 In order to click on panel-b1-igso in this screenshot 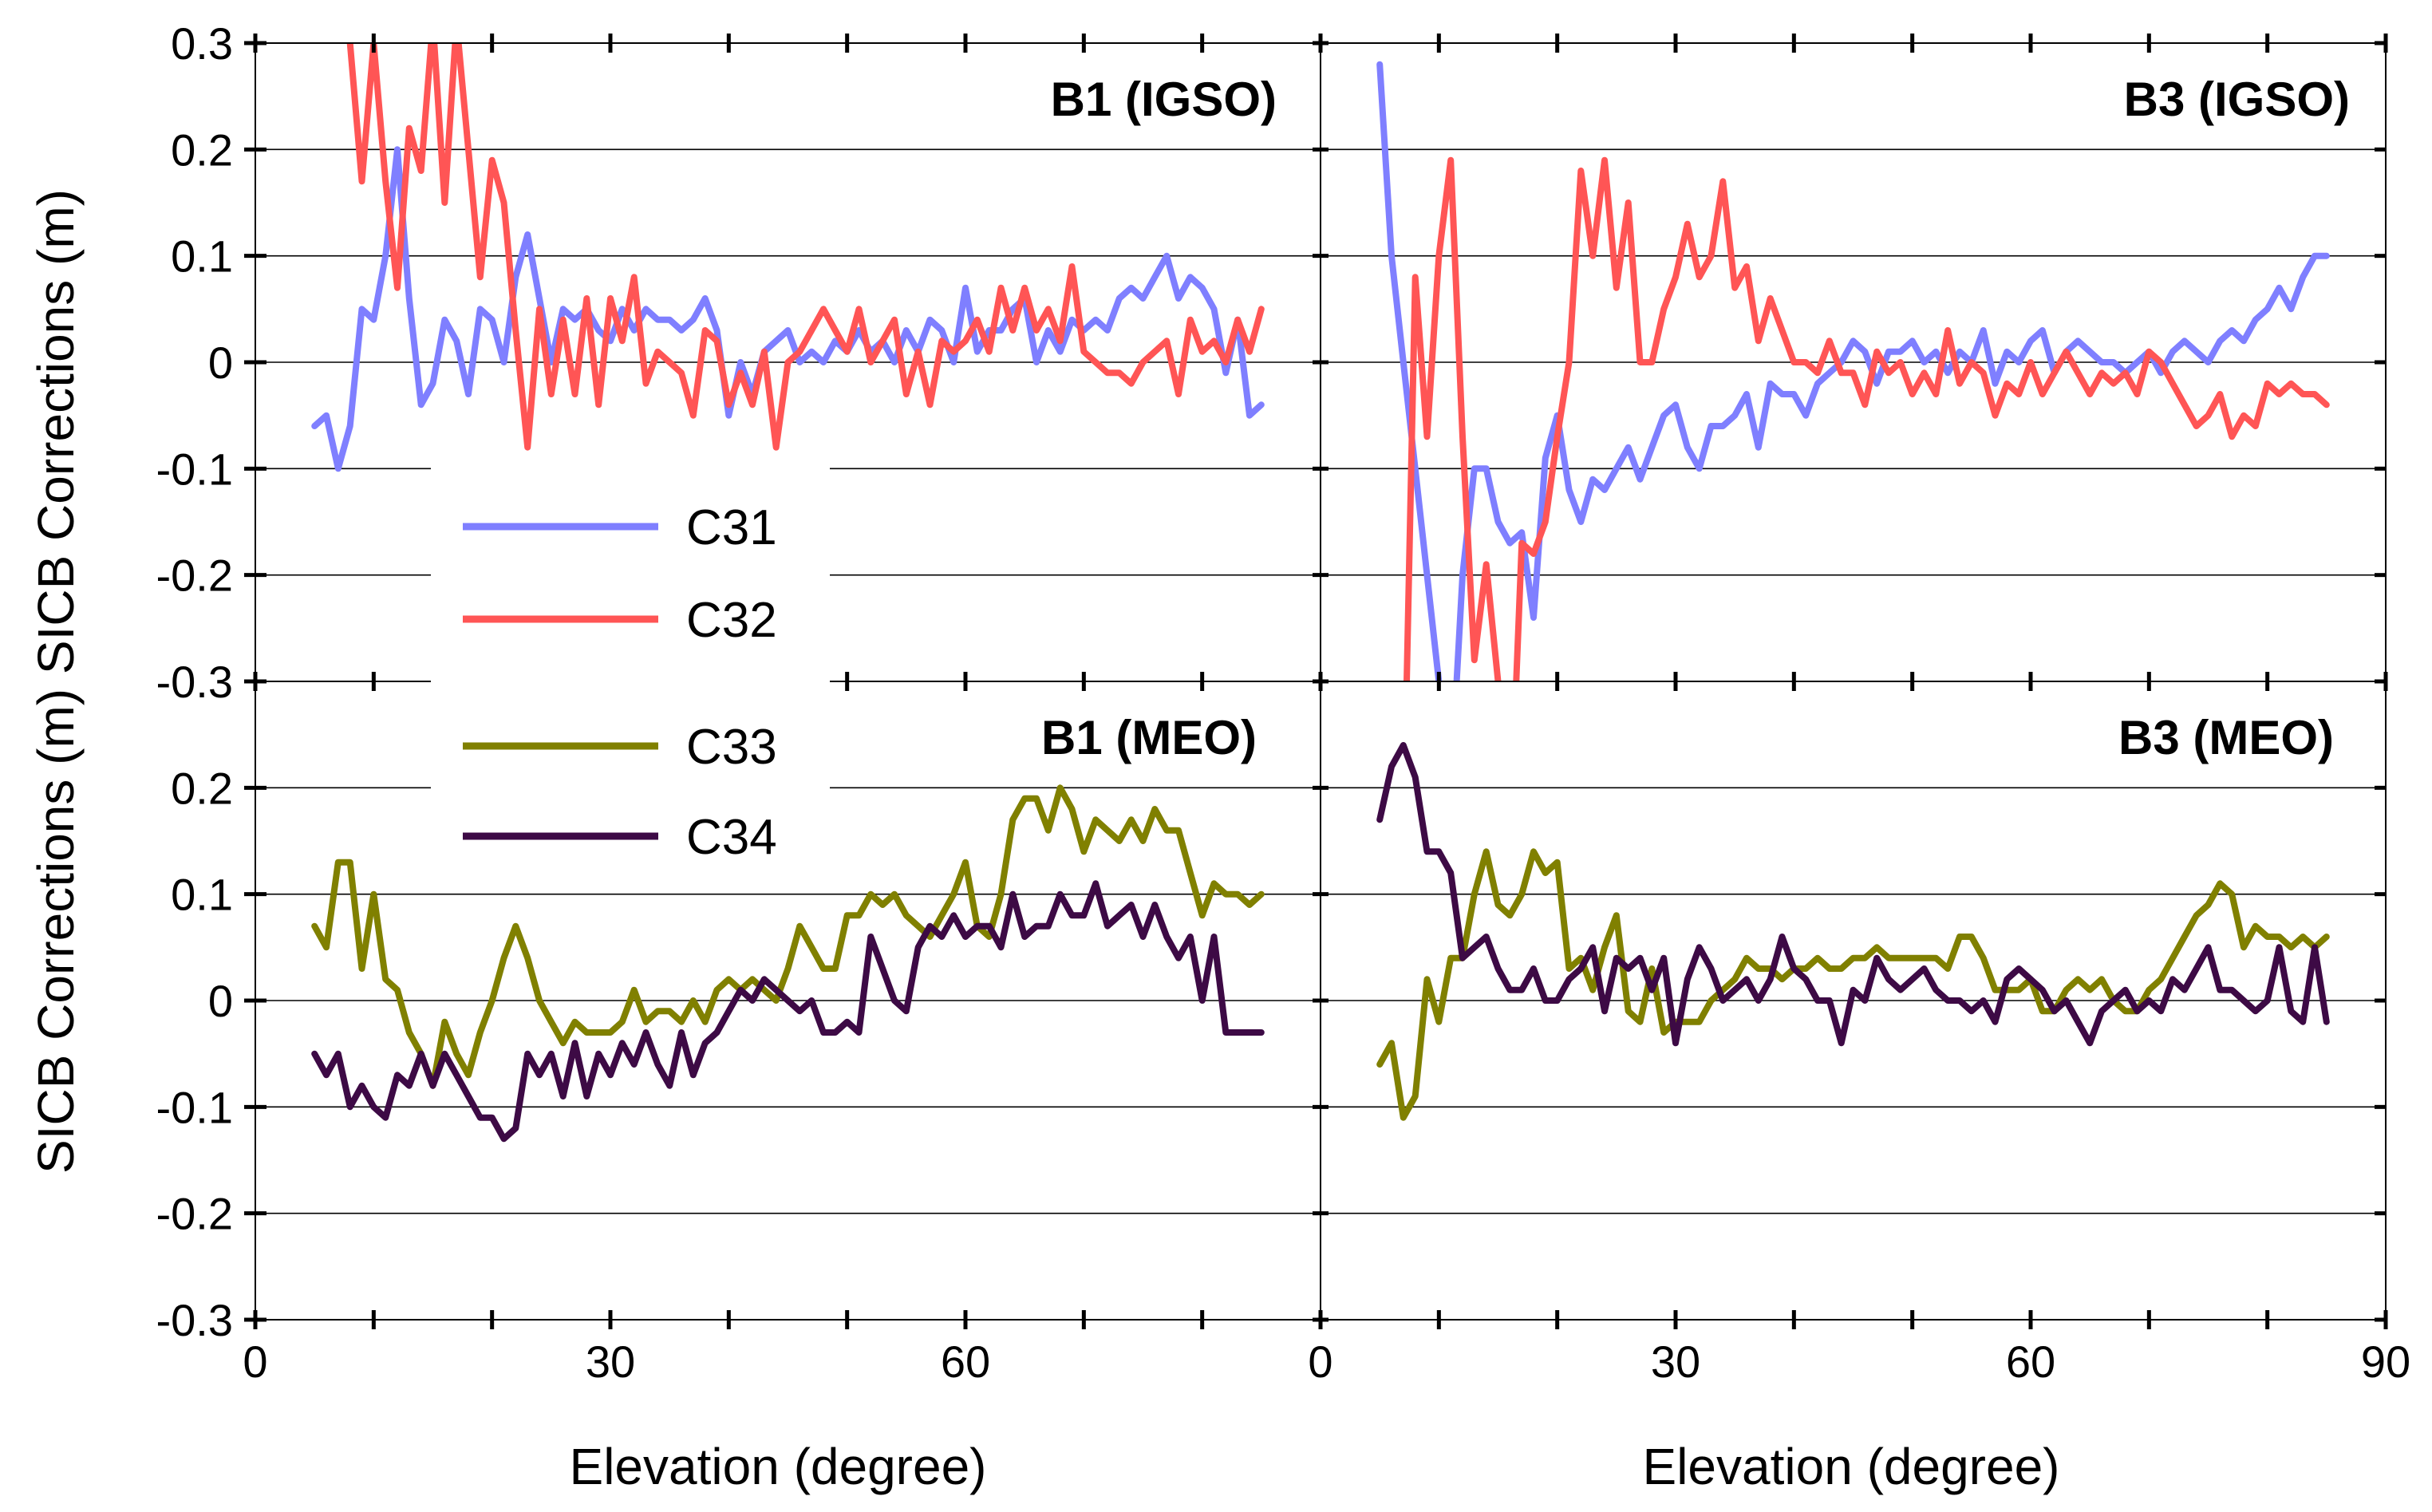, I will do `click(788, 257)`.